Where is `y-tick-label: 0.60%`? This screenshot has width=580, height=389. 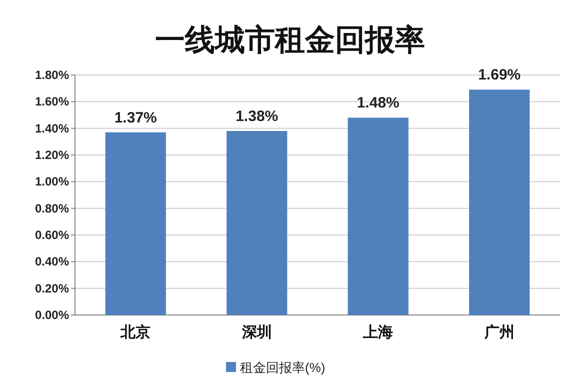 y-tick-label: 0.60% is located at coordinates (52, 235).